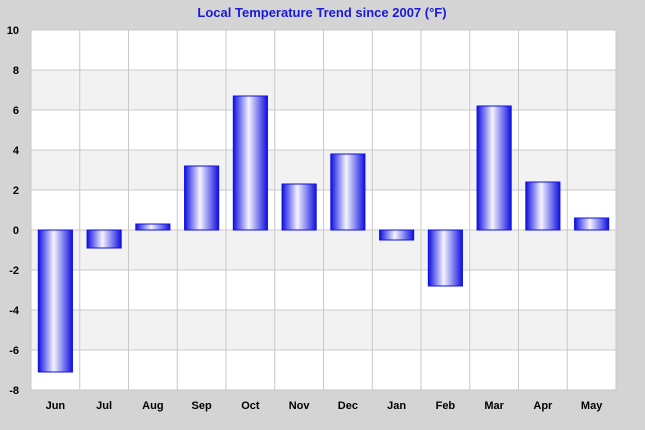  Describe the element at coordinates (321, 12) in the screenshot. I see `chart-title: Local Temperature Trend since 2007 (°F)` at that location.